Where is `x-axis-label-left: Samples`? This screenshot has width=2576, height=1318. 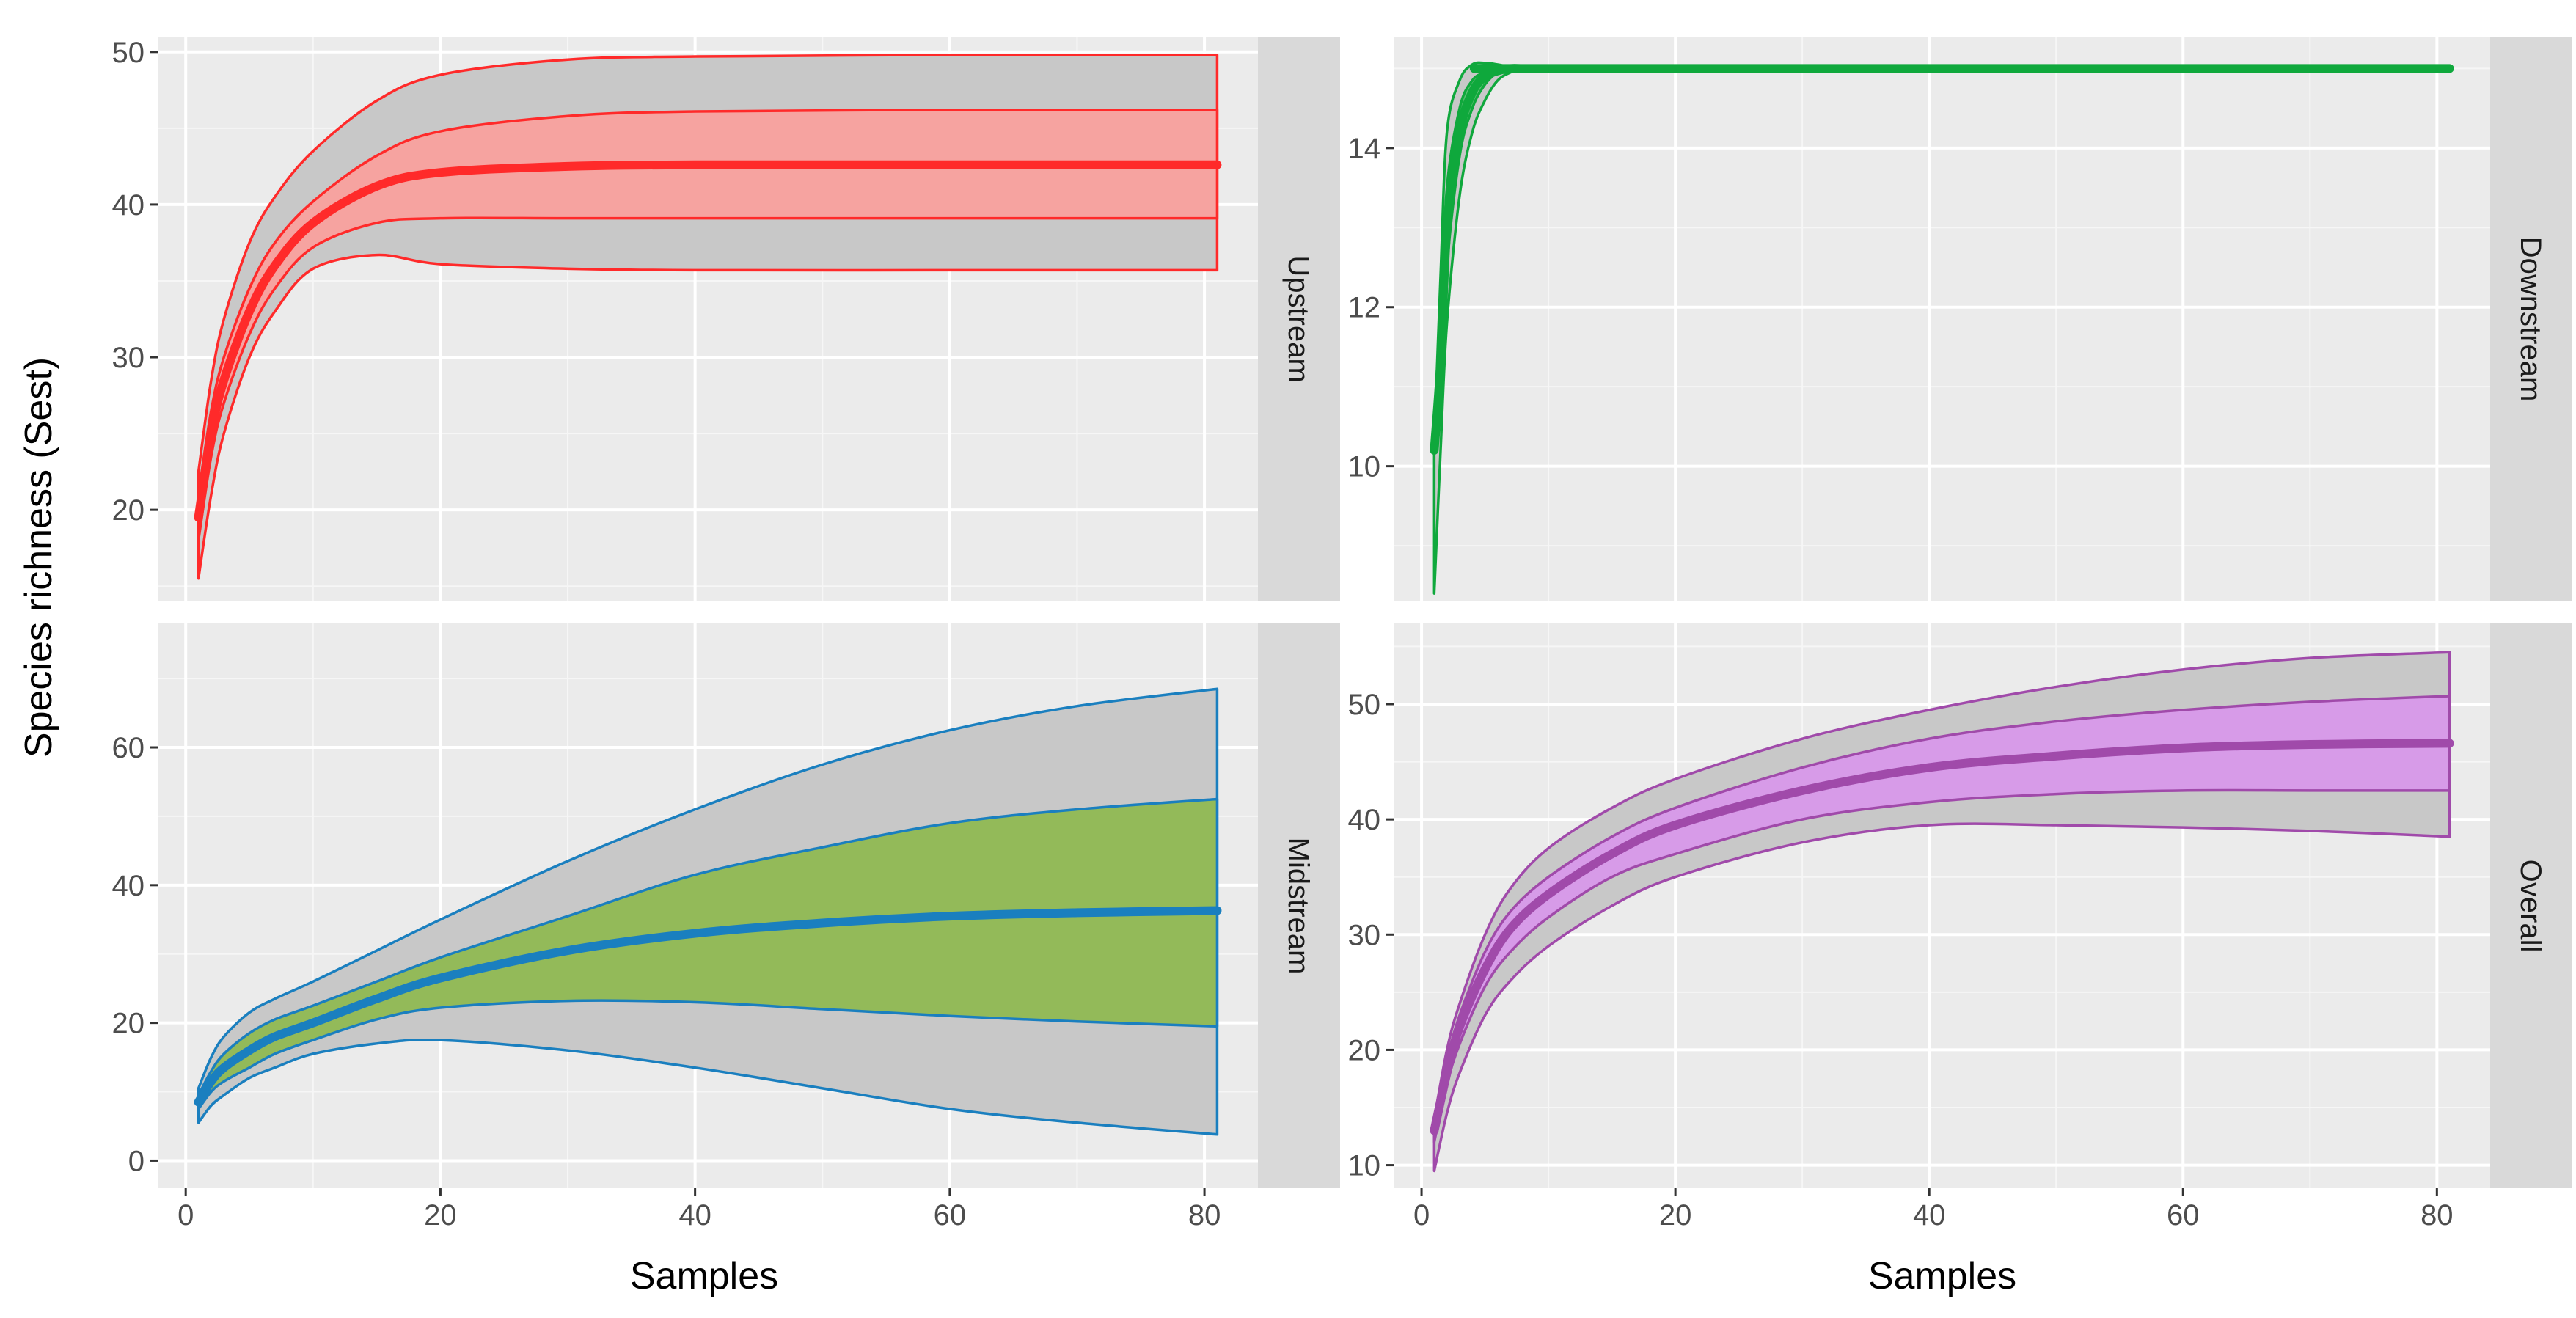 x-axis-label-left: Samples is located at coordinates (704, 1276).